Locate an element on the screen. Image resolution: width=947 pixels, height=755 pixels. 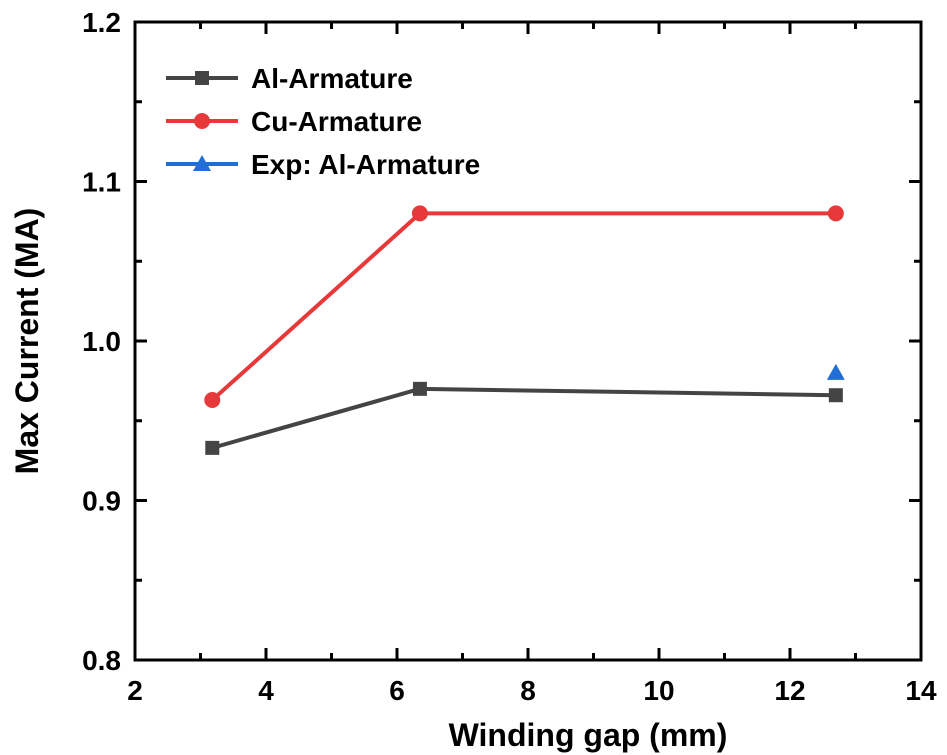
x-tick-label: 12 is located at coordinates (789, 690).